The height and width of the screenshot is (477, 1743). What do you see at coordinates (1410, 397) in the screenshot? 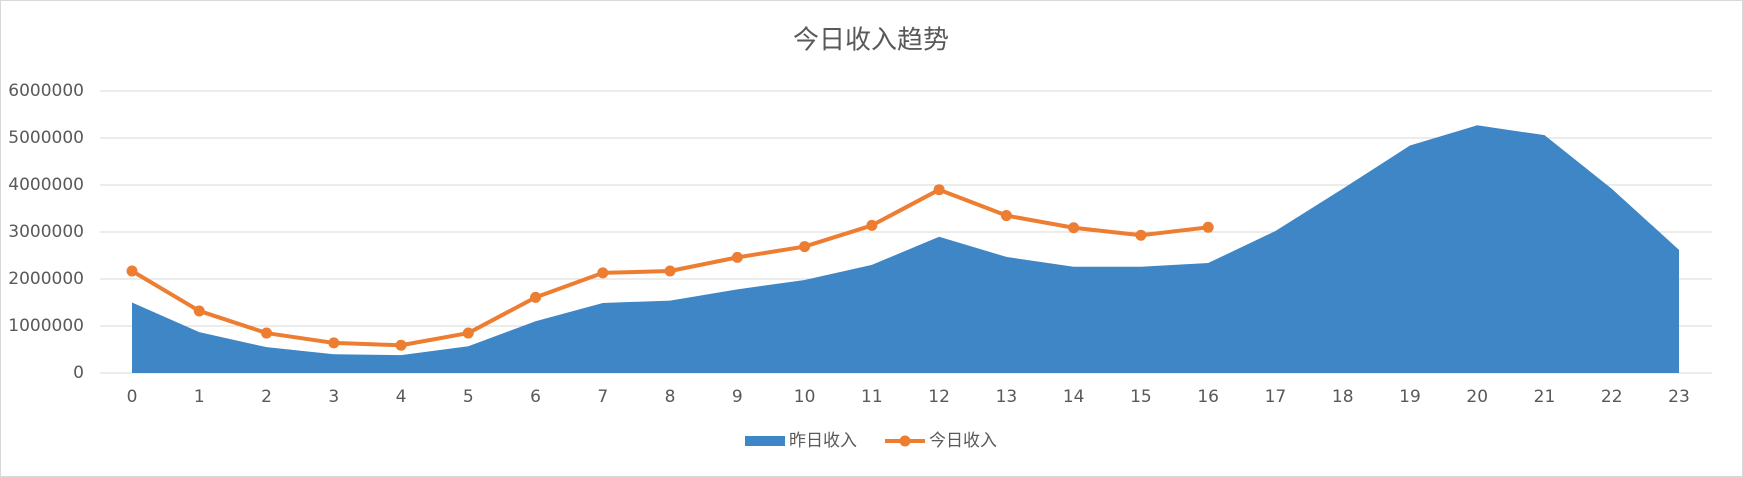
I see `x-tick-label: 19` at bounding box center [1410, 397].